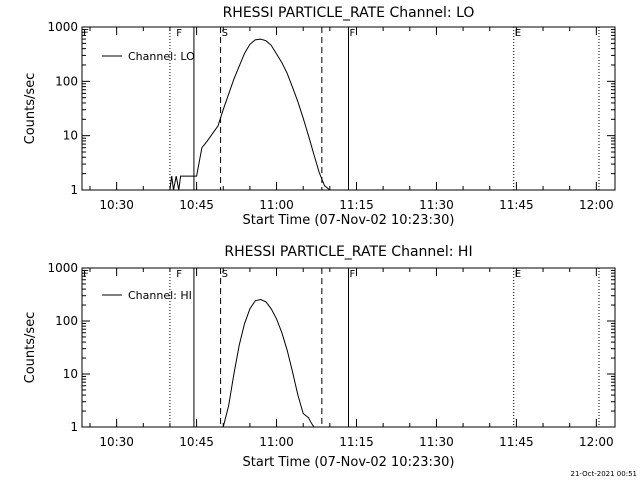 The image size is (640, 480). What do you see at coordinates (160, 295) in the screenshot?
I see `legend-label: Channel: HI` at bounding box center [160, 295].